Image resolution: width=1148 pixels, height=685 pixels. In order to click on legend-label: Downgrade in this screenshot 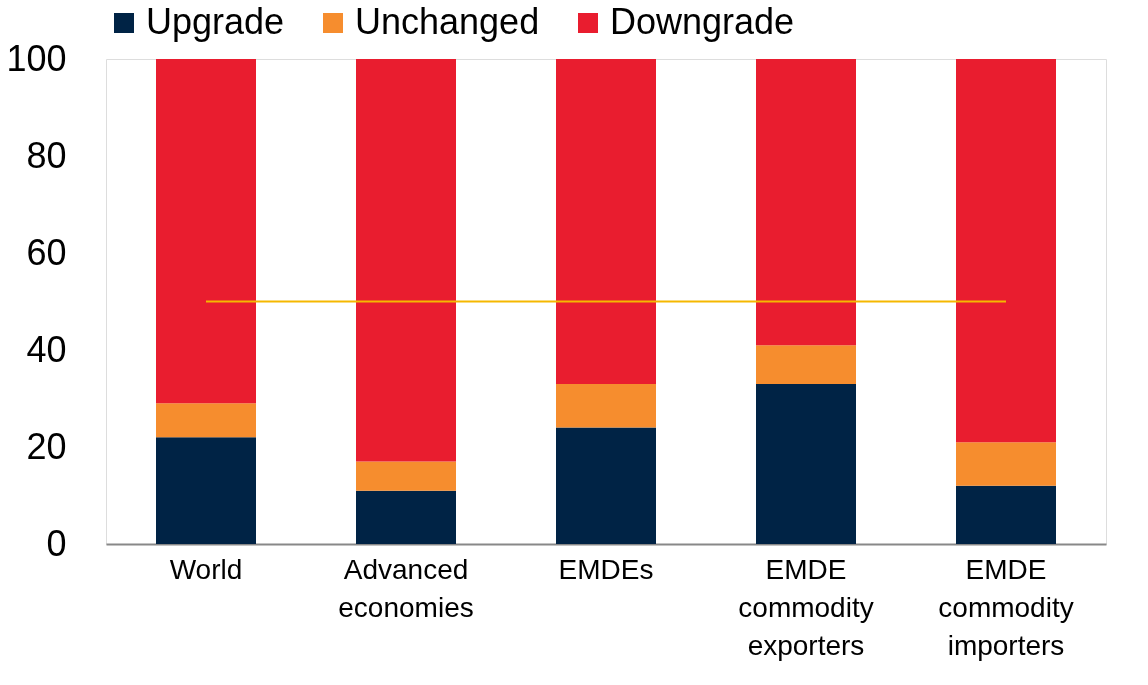, I will do `click(702, 21)`.